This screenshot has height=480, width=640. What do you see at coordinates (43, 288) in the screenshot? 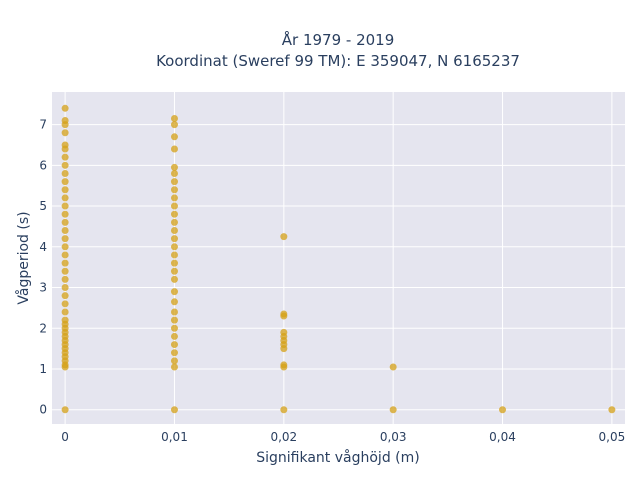
I see `y-tick-label: 3` at bounding box center [43, 288].